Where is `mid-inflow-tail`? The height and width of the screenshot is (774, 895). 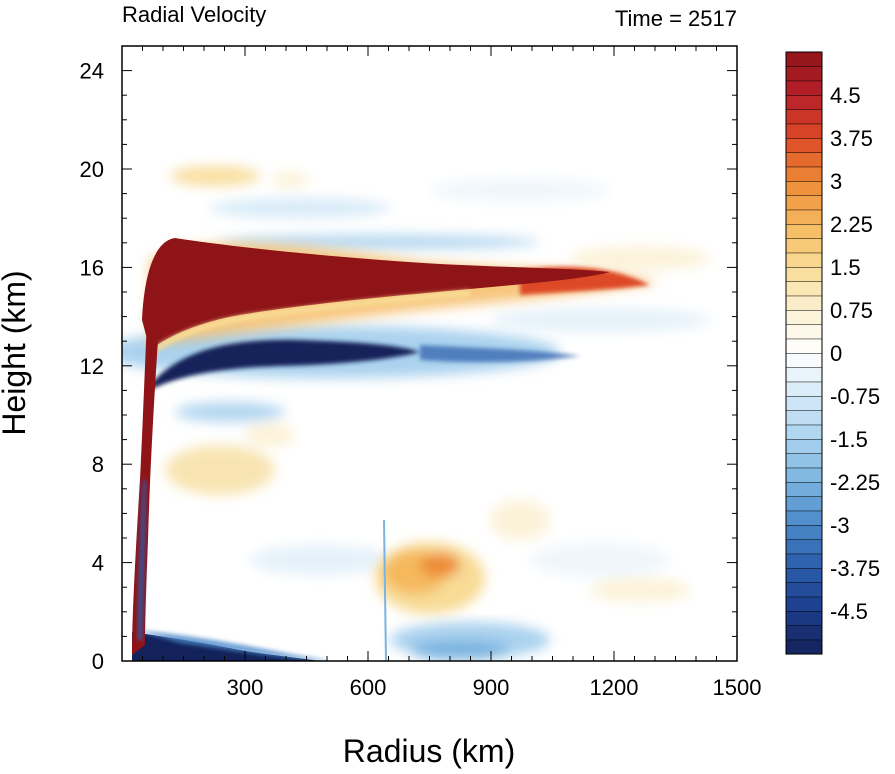
mid-inflow-tail is located at coordinates (500, 354).